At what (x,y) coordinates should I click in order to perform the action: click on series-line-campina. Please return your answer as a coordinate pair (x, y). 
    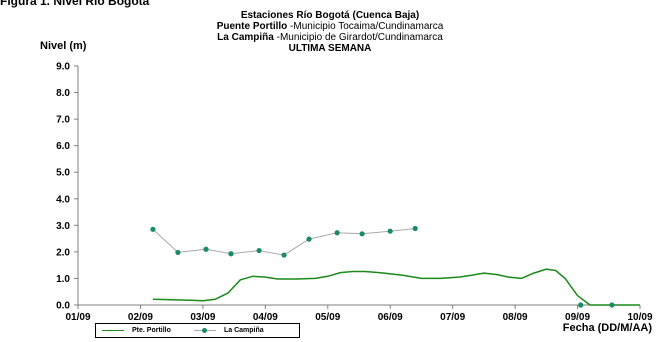
    Looking at the image, I should click on (284, 242).